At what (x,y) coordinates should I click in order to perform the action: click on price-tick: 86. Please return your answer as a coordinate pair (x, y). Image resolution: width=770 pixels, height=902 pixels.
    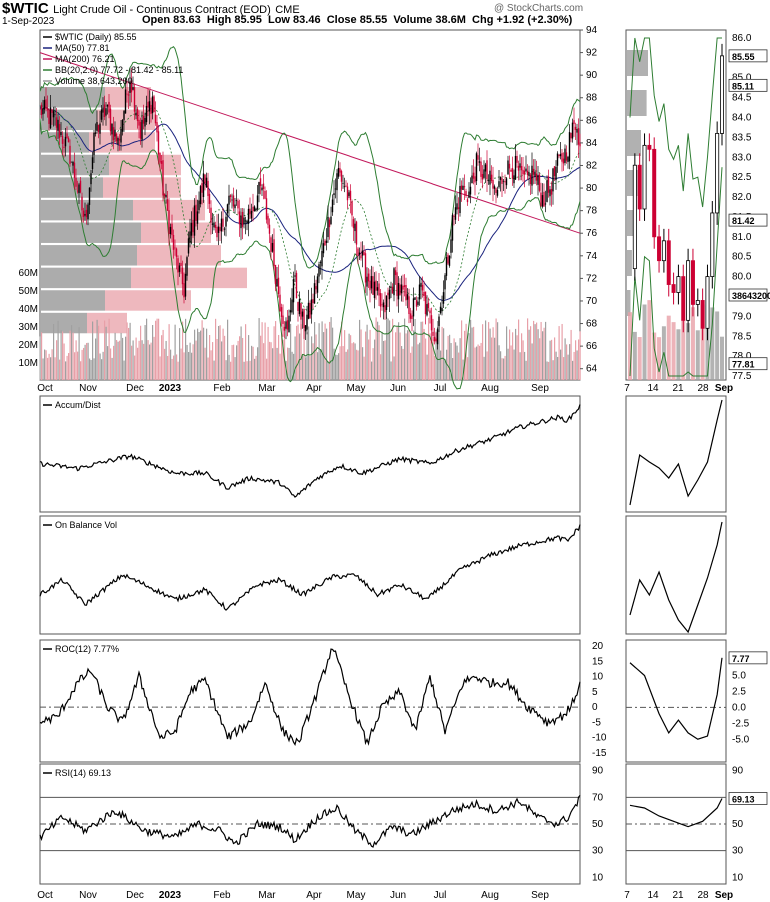
    Looking at the image, I should click on (592, 120).